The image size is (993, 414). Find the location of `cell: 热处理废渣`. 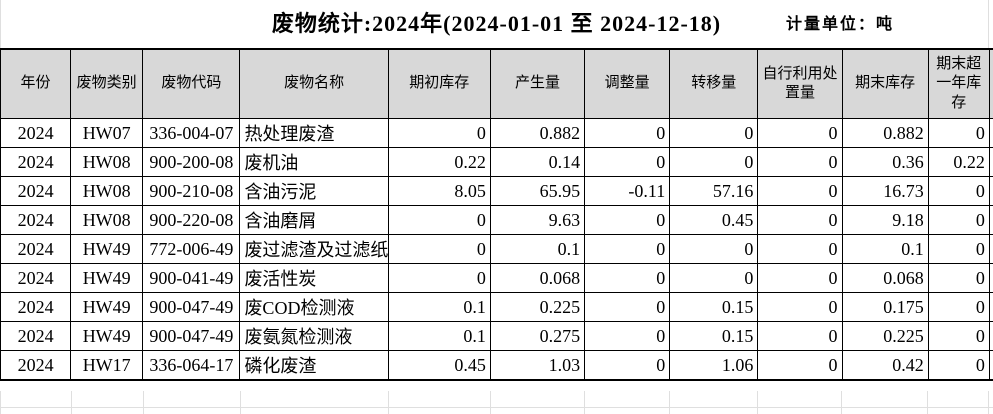

cell: 热处理废渣 is located at coordinates (314, 133).